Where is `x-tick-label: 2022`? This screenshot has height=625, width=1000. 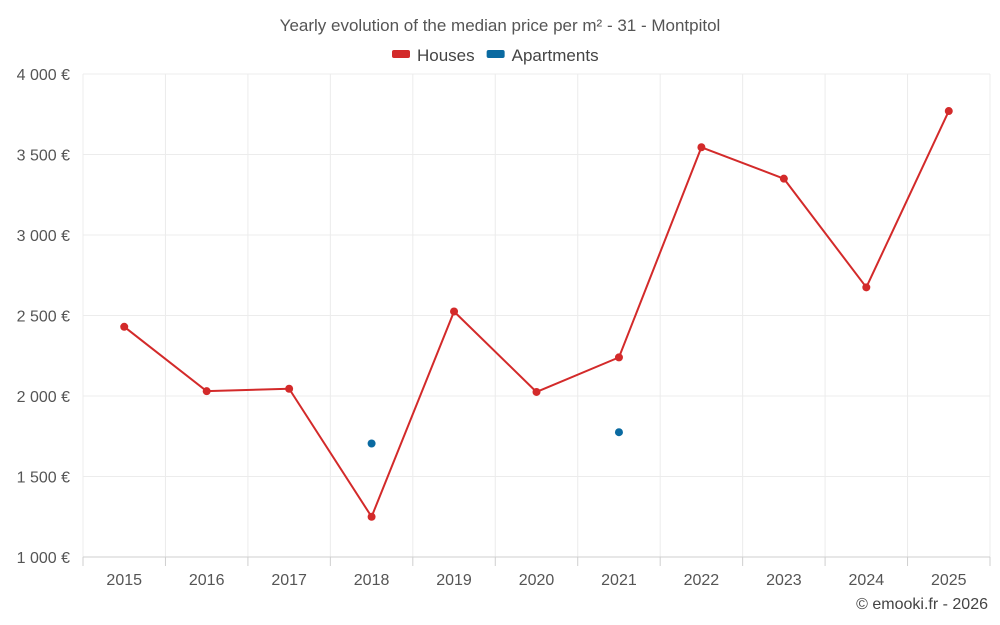 x-tick-label: 2022 is located at coordinates (702, 580).